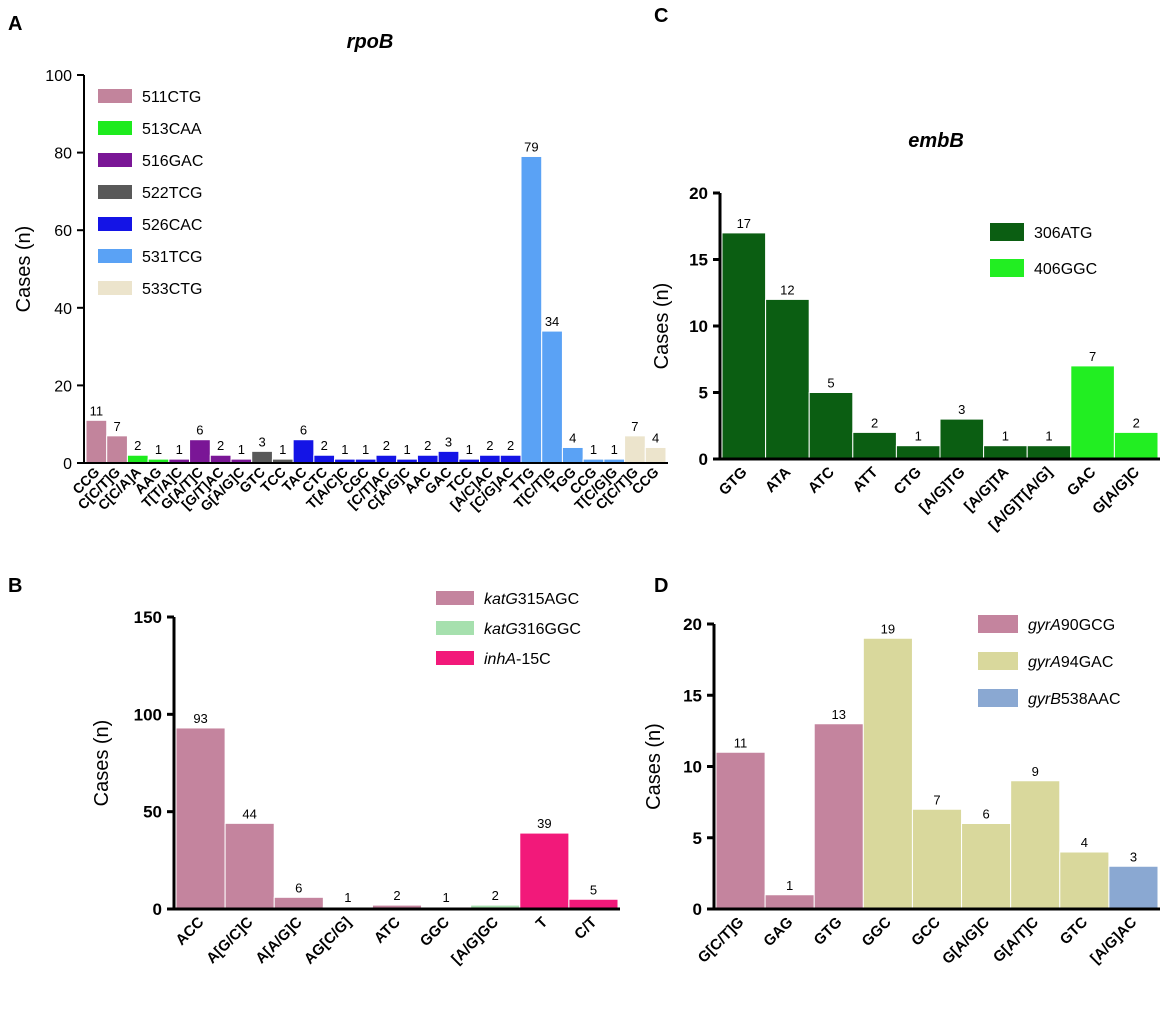  What do you see at coordinates (172, 289) in the screenshot?
I see `legend-label: 533CTG` at bounding box center [172, 289].